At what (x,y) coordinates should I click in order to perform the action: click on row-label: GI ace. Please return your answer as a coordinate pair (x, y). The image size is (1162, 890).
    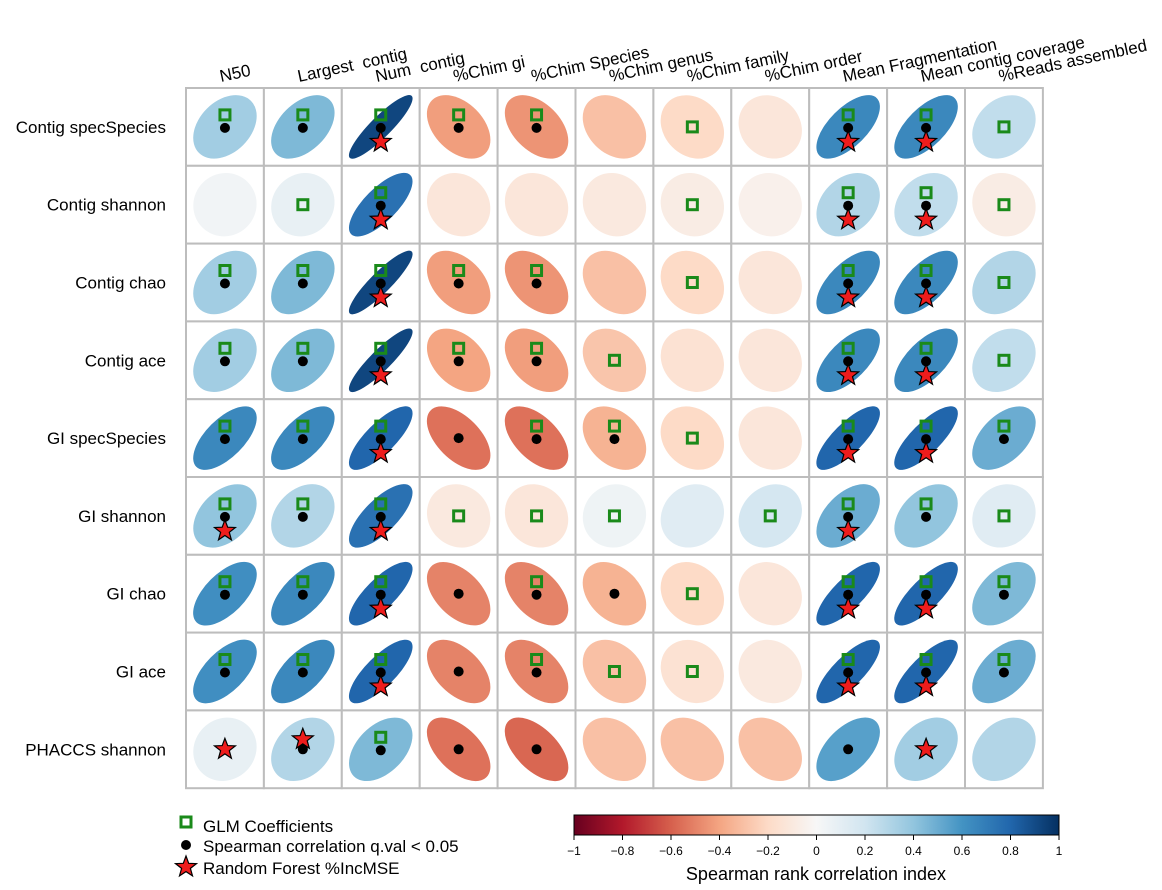
    Looking at the image, I should click on (141, 672).